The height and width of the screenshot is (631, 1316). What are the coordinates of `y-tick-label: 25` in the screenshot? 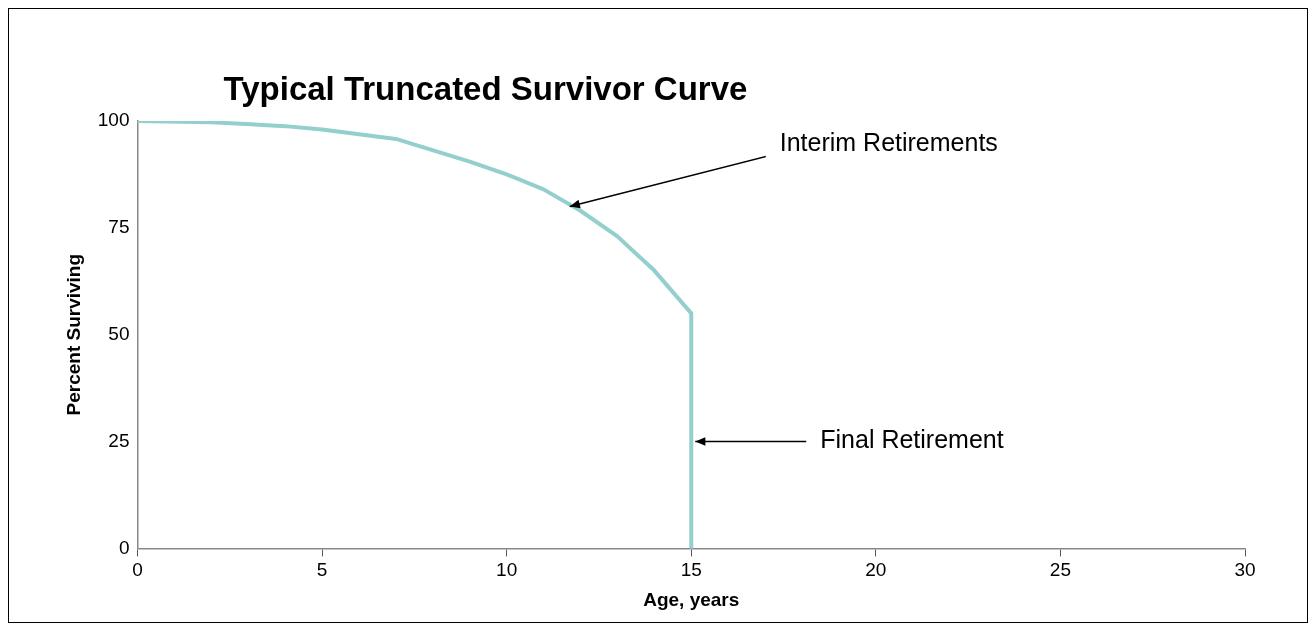 It's located at (119, 440).